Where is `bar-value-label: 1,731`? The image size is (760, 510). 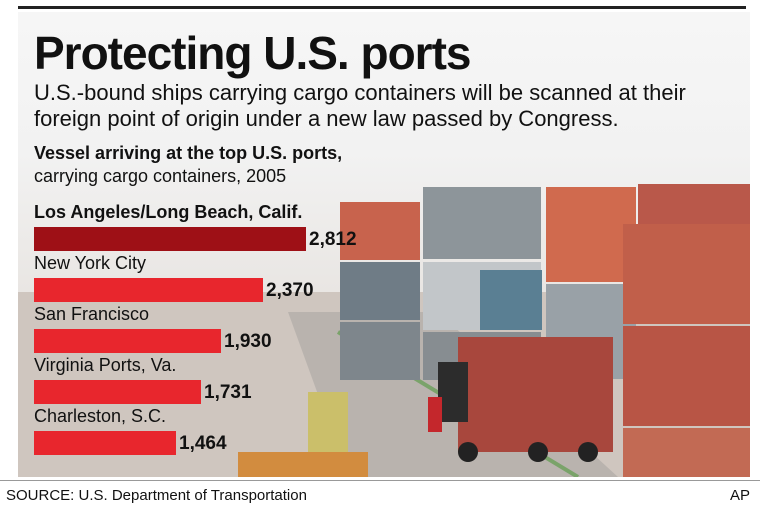 bar-value-label: 1,731 is located at coordinates (228, 392).